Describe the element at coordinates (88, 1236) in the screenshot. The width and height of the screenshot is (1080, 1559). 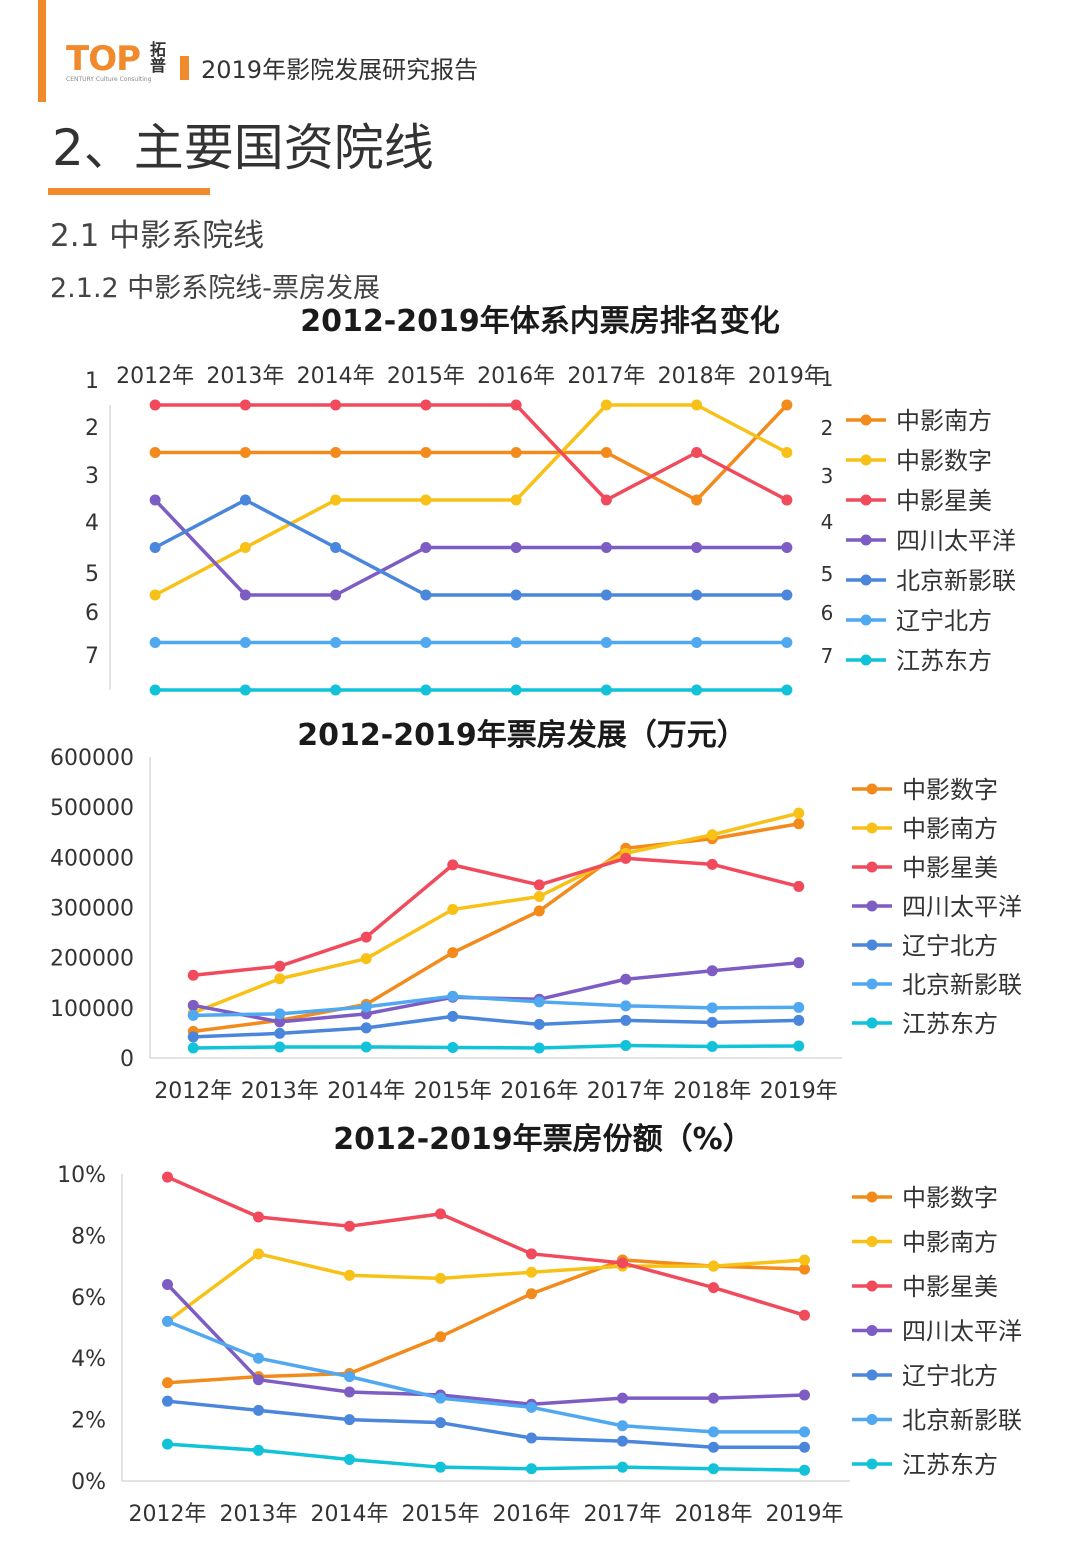
I see `y-tick-label: 8%` at that location.